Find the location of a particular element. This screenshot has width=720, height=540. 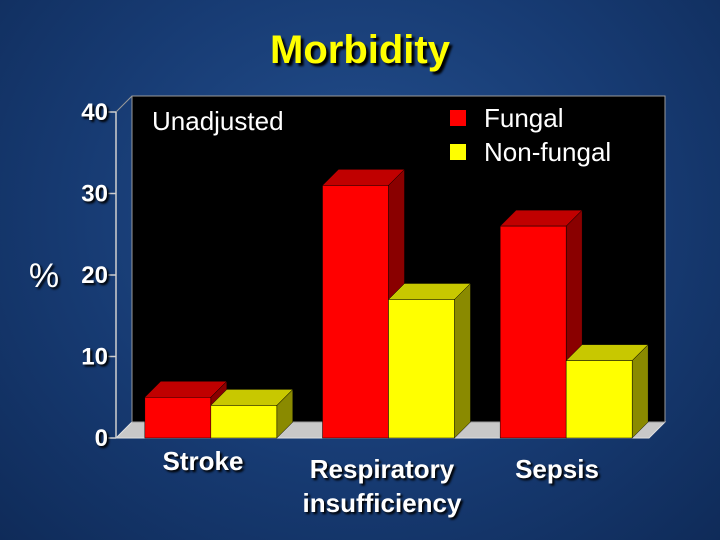

unadjusted-note: Unadjusted is located at coordinates (218, 121).